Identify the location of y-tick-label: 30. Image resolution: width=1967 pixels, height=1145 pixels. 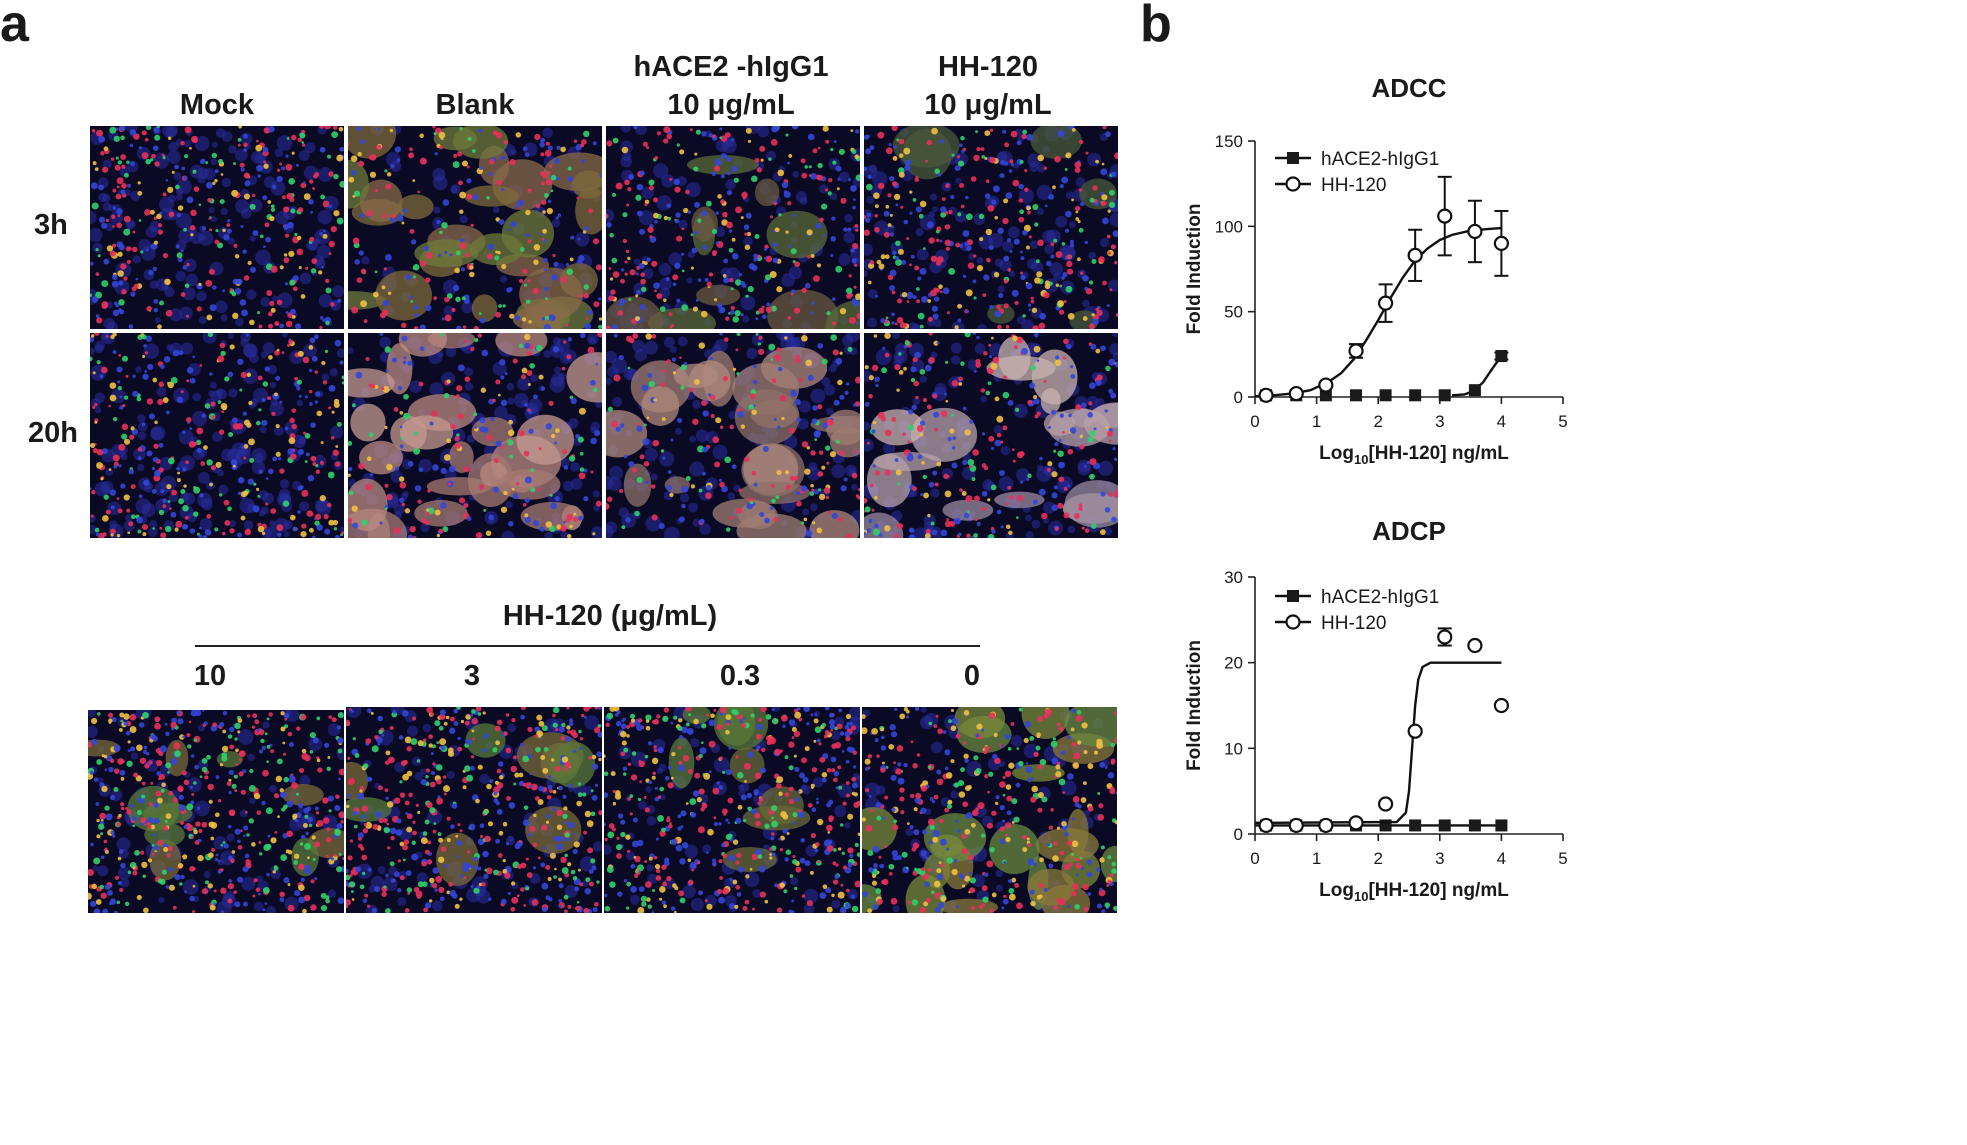
(1233, 577).